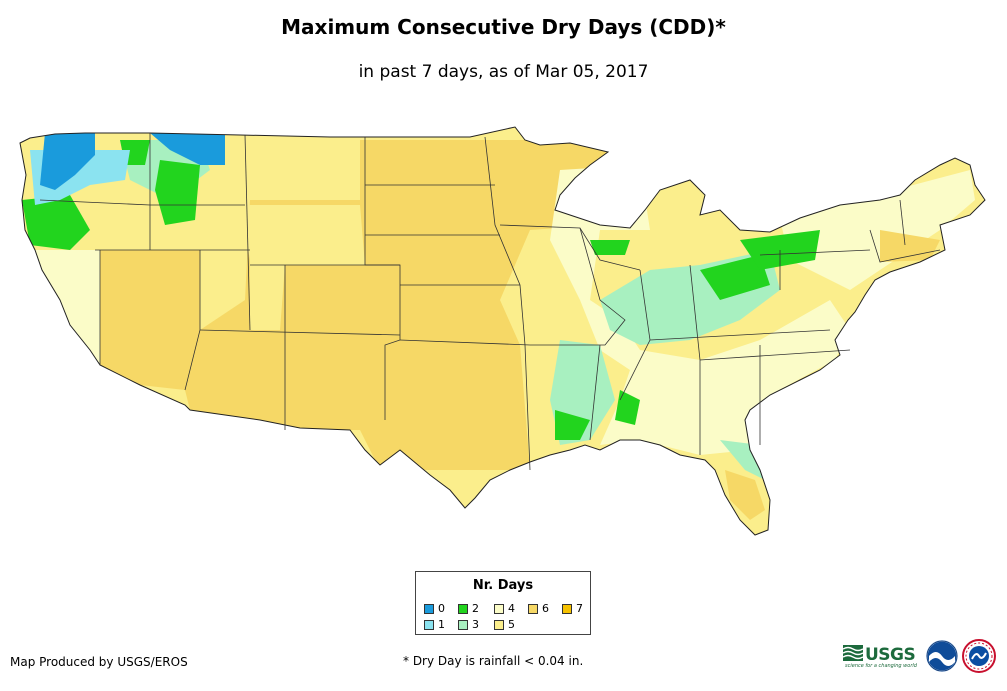 This screenshot has height=691, width=1007. I want to click on legend-item-4: 4, so click(504, 608).